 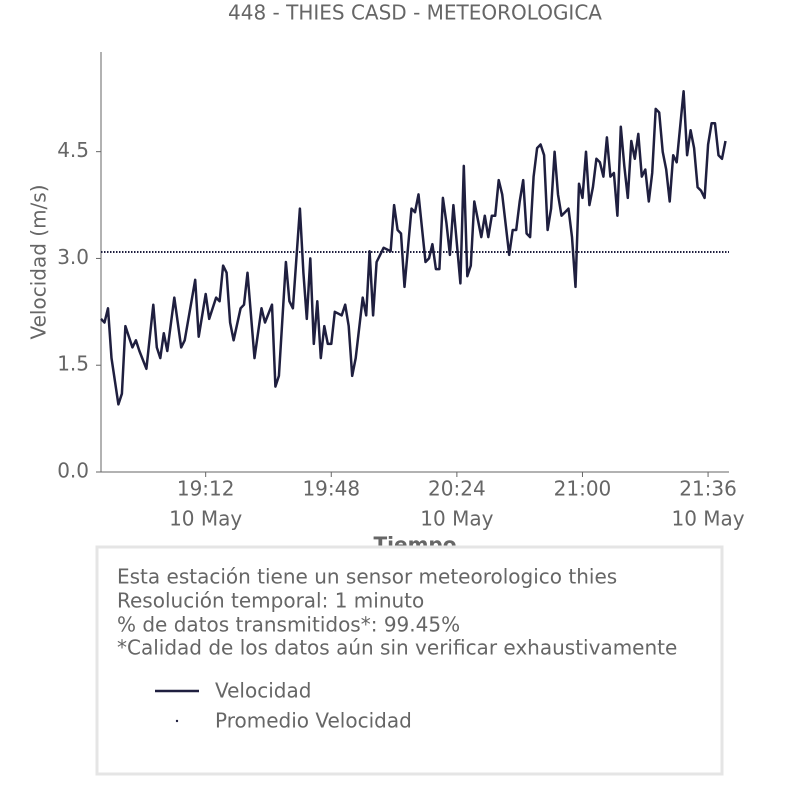 What do you see at coordinates (583, 489) in the screenshot?
I see `x-tick-label: 21:00` at bounding box center [583, 489].